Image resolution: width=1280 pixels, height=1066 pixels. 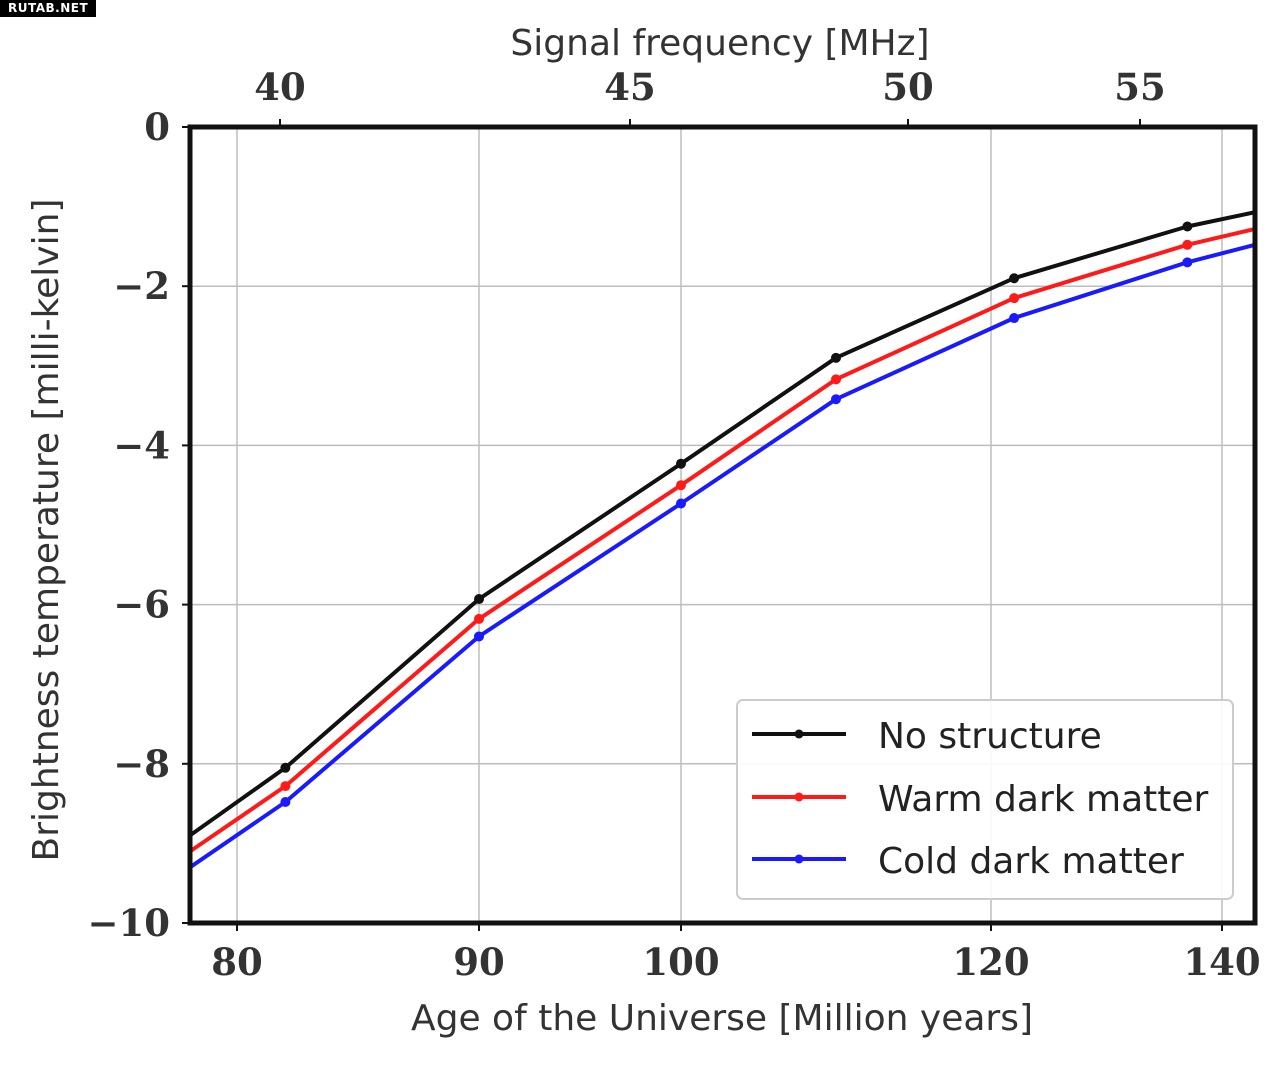 I want to click on x-tick-label: 80, so click(x=237, y=962).